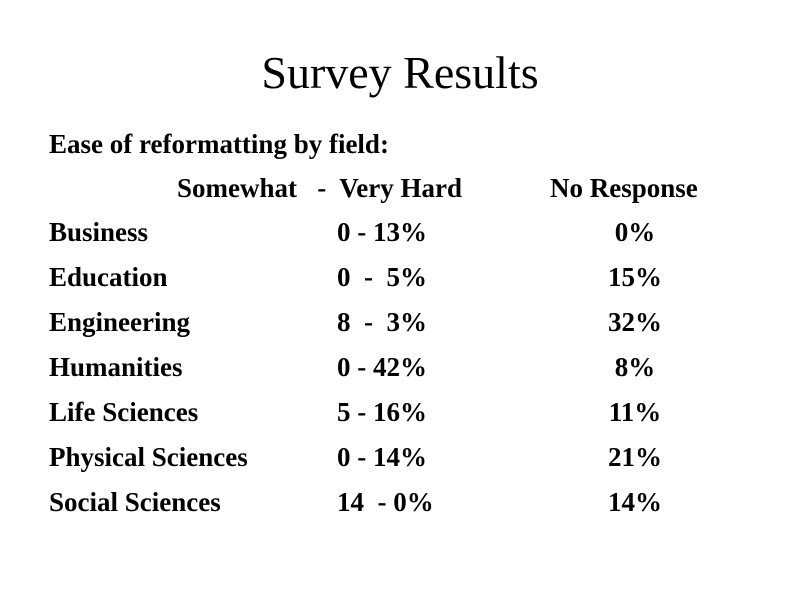 The width and height of the screenshot is (800, 600). Describe the element at coordinates (148, 457) in the screenshot. I see `row-field-label: Physical Sciences` at that location.